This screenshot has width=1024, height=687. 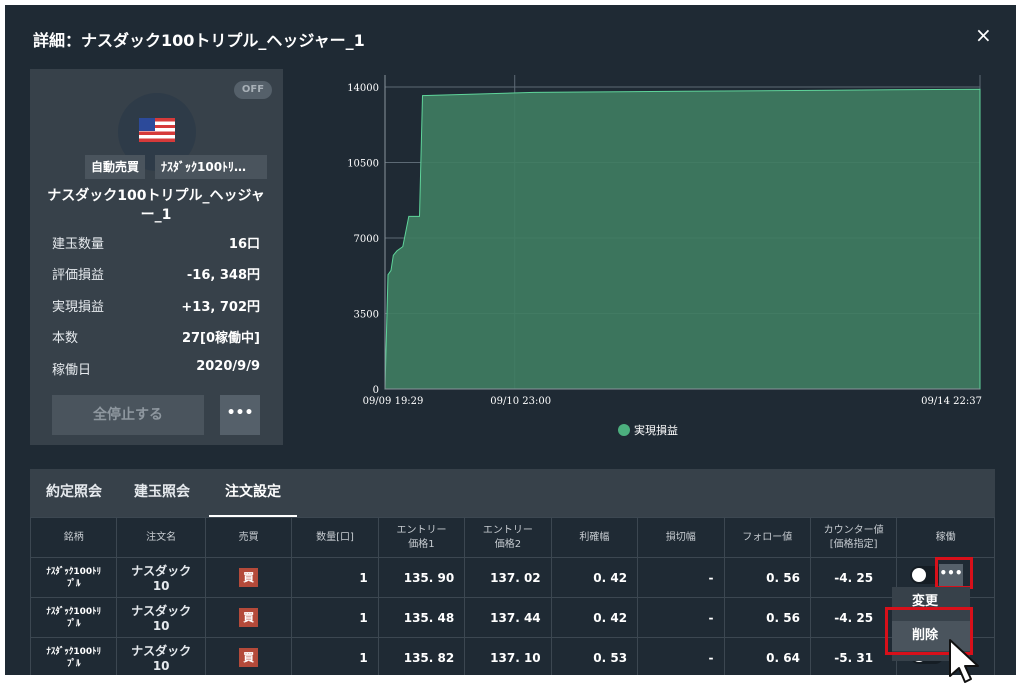 I want to click on highlight-box-delete, so click(x=929, y=631).